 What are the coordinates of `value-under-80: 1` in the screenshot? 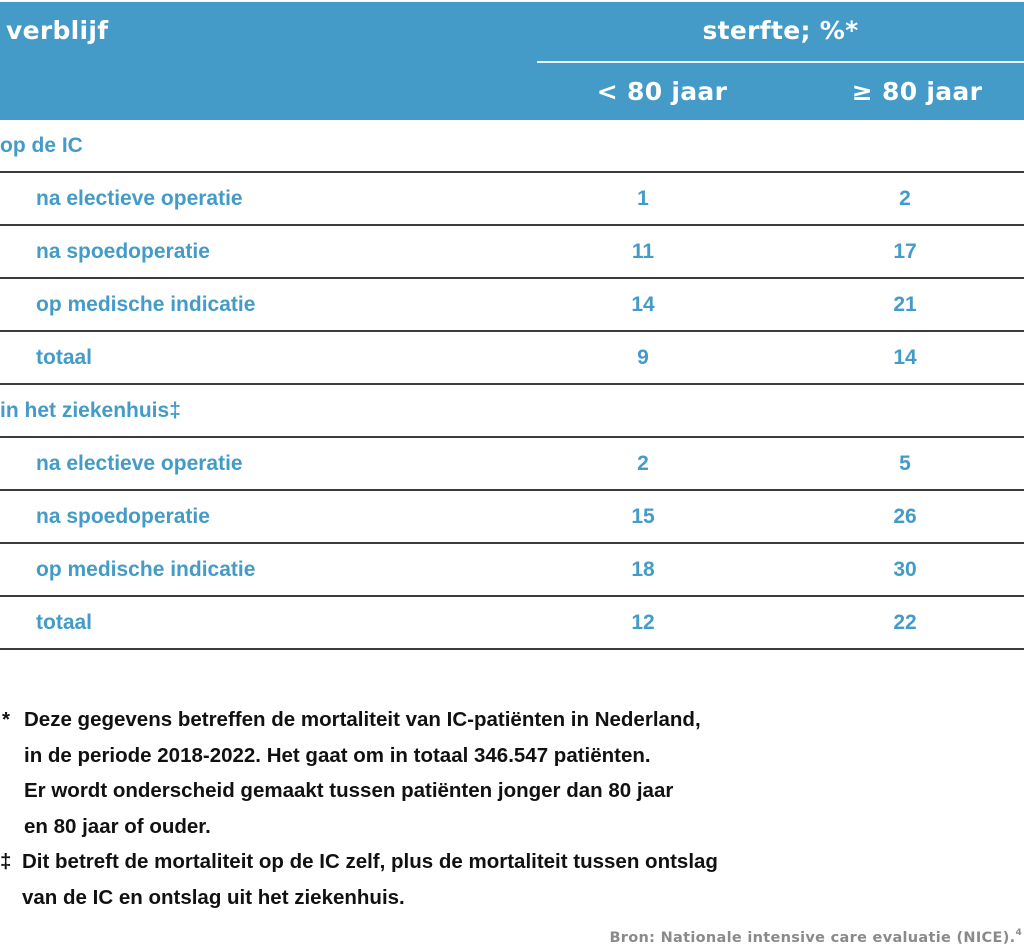 It's located at (643, 198).